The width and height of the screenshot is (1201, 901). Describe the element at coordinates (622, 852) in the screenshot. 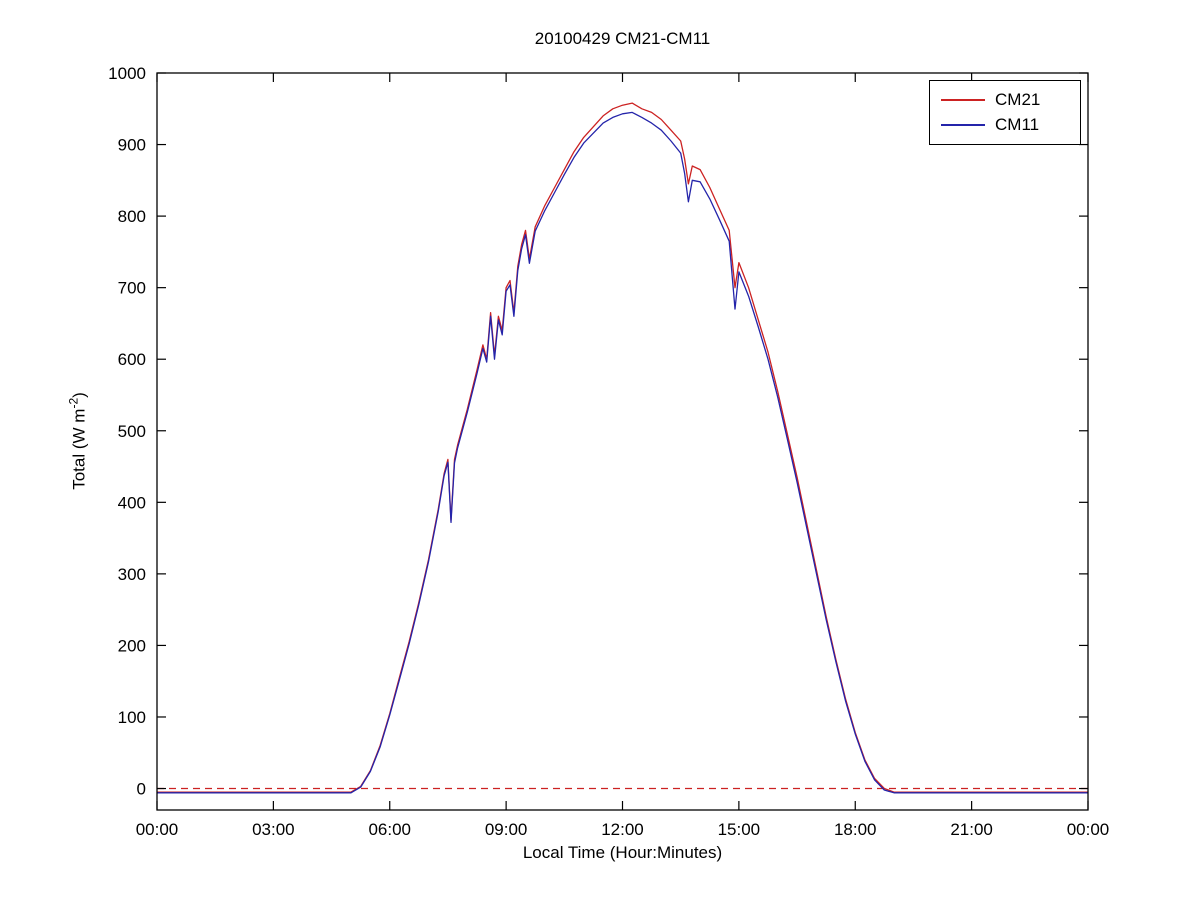

I see `x-axis-label: Local Time (Hour:Minutes)` at that location.